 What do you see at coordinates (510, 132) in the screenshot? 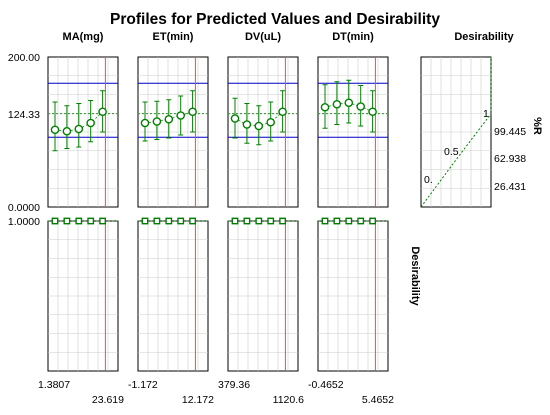
I see `response-tick-label: 99.445` at bounding box center [510, 132].